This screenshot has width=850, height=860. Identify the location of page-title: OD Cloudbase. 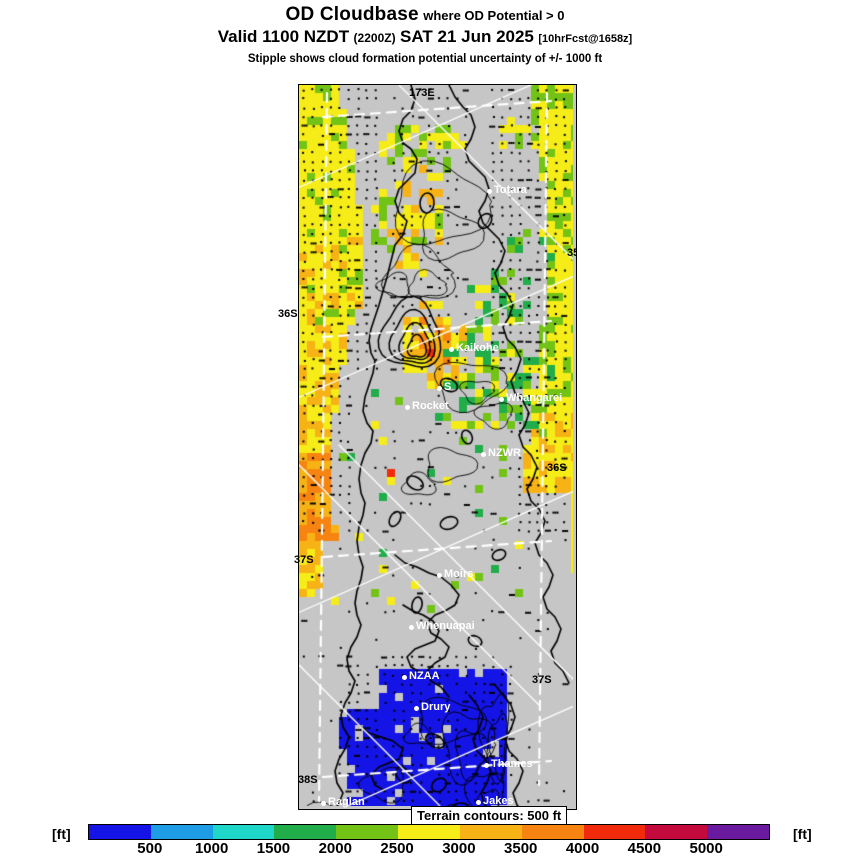
(352, 14).